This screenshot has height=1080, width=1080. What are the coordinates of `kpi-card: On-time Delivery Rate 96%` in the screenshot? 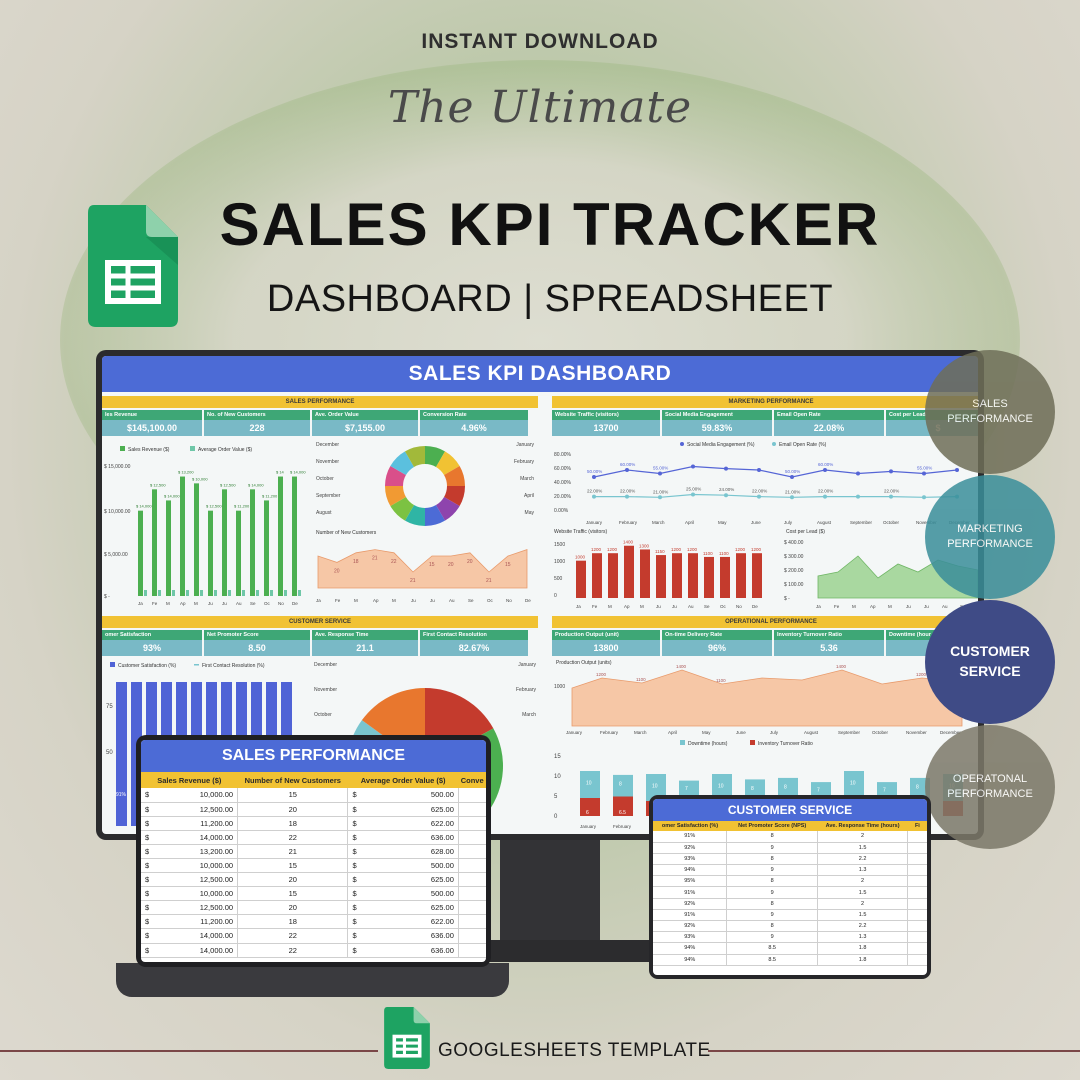 It's located at (717, 643).